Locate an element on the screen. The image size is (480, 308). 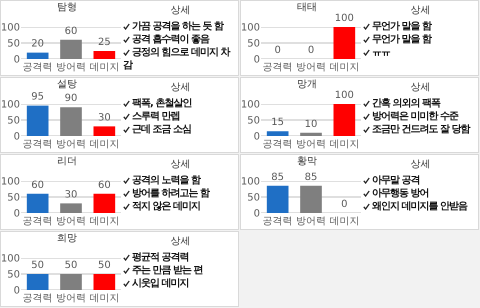
data-label: 90 is located at coordinates (71, 98).